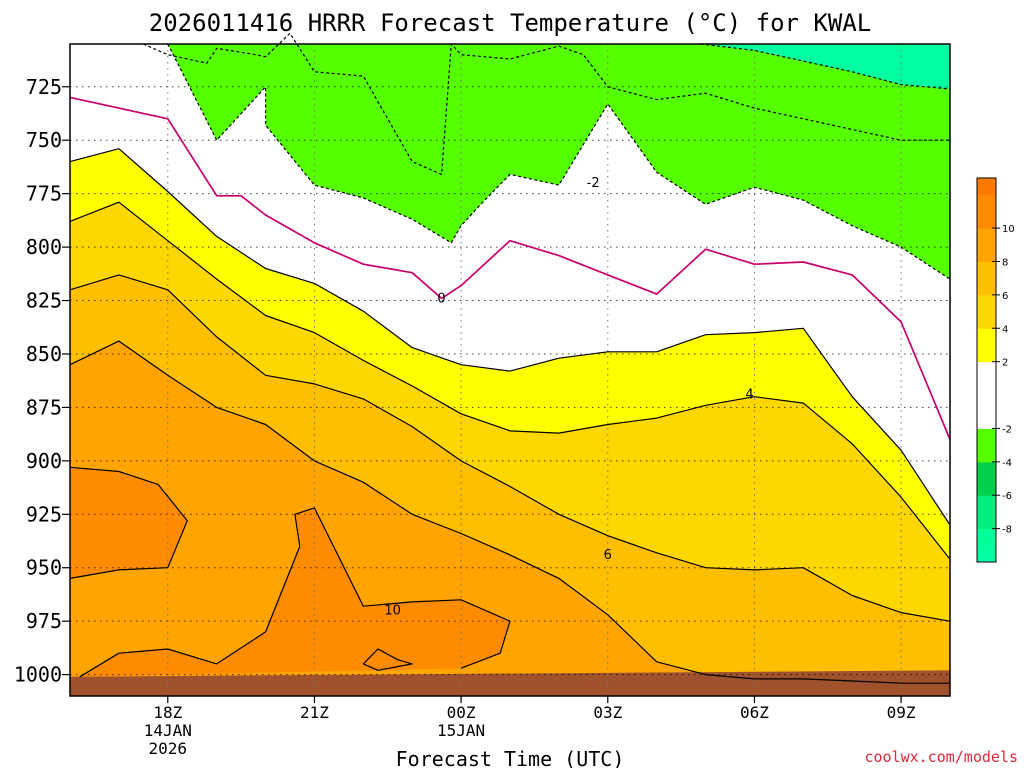 This screenshot has width=1024, height=768. I want to click on x-tick-label-8-0: 00Z, so click(461, 712).